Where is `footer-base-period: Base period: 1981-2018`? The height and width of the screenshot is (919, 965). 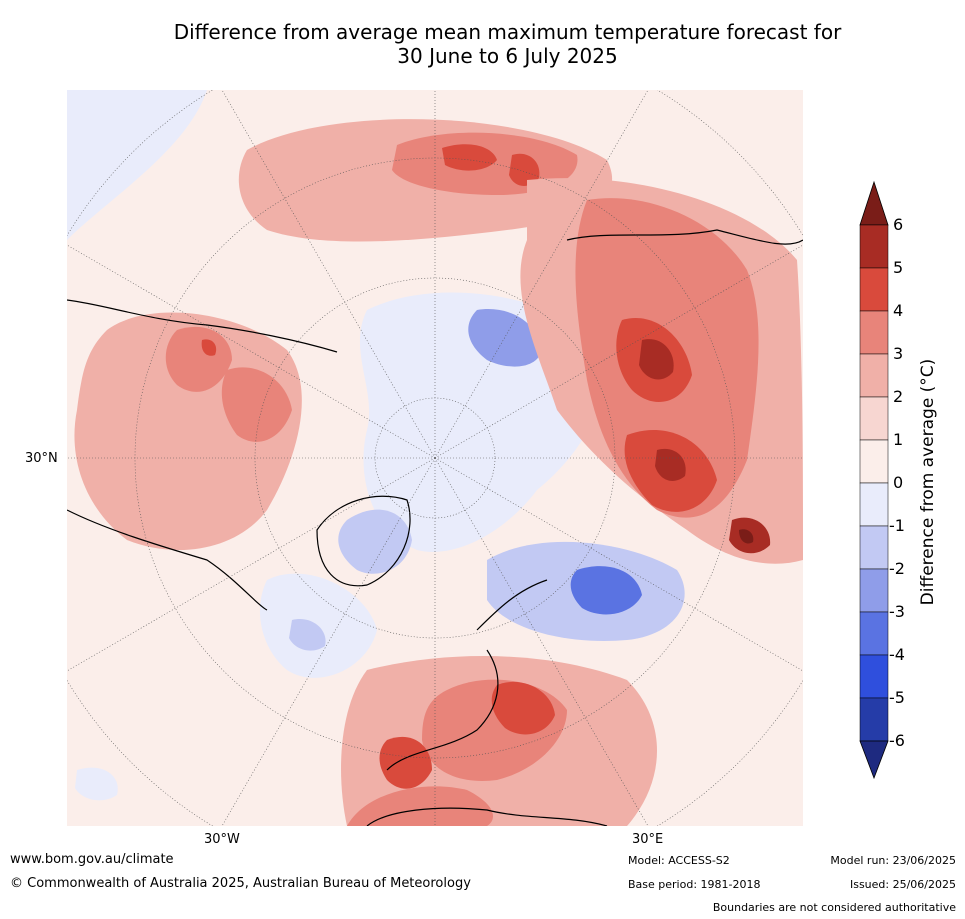 footer-base-period: Base period: 1981-2018 is located at coordinates (694, 884).